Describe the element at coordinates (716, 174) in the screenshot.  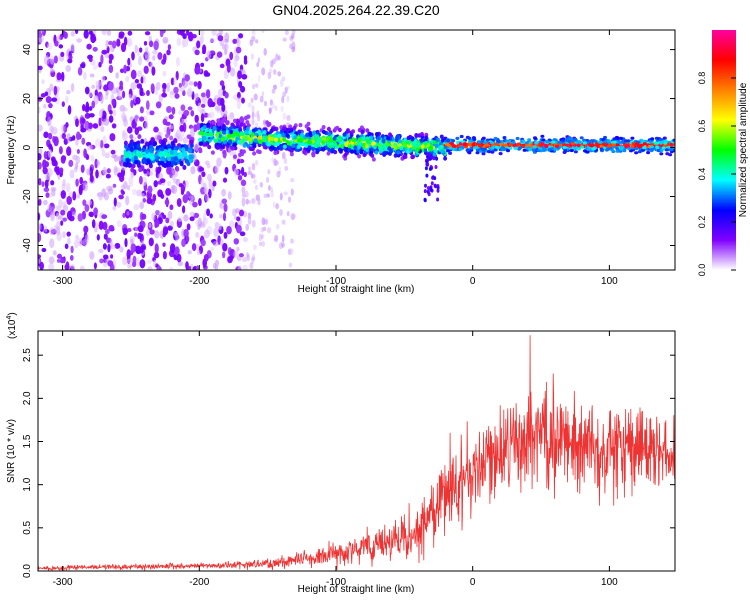
I see `colorbar-ticks: 0.0 0.2 0.4 0.6 0.8` at that location.